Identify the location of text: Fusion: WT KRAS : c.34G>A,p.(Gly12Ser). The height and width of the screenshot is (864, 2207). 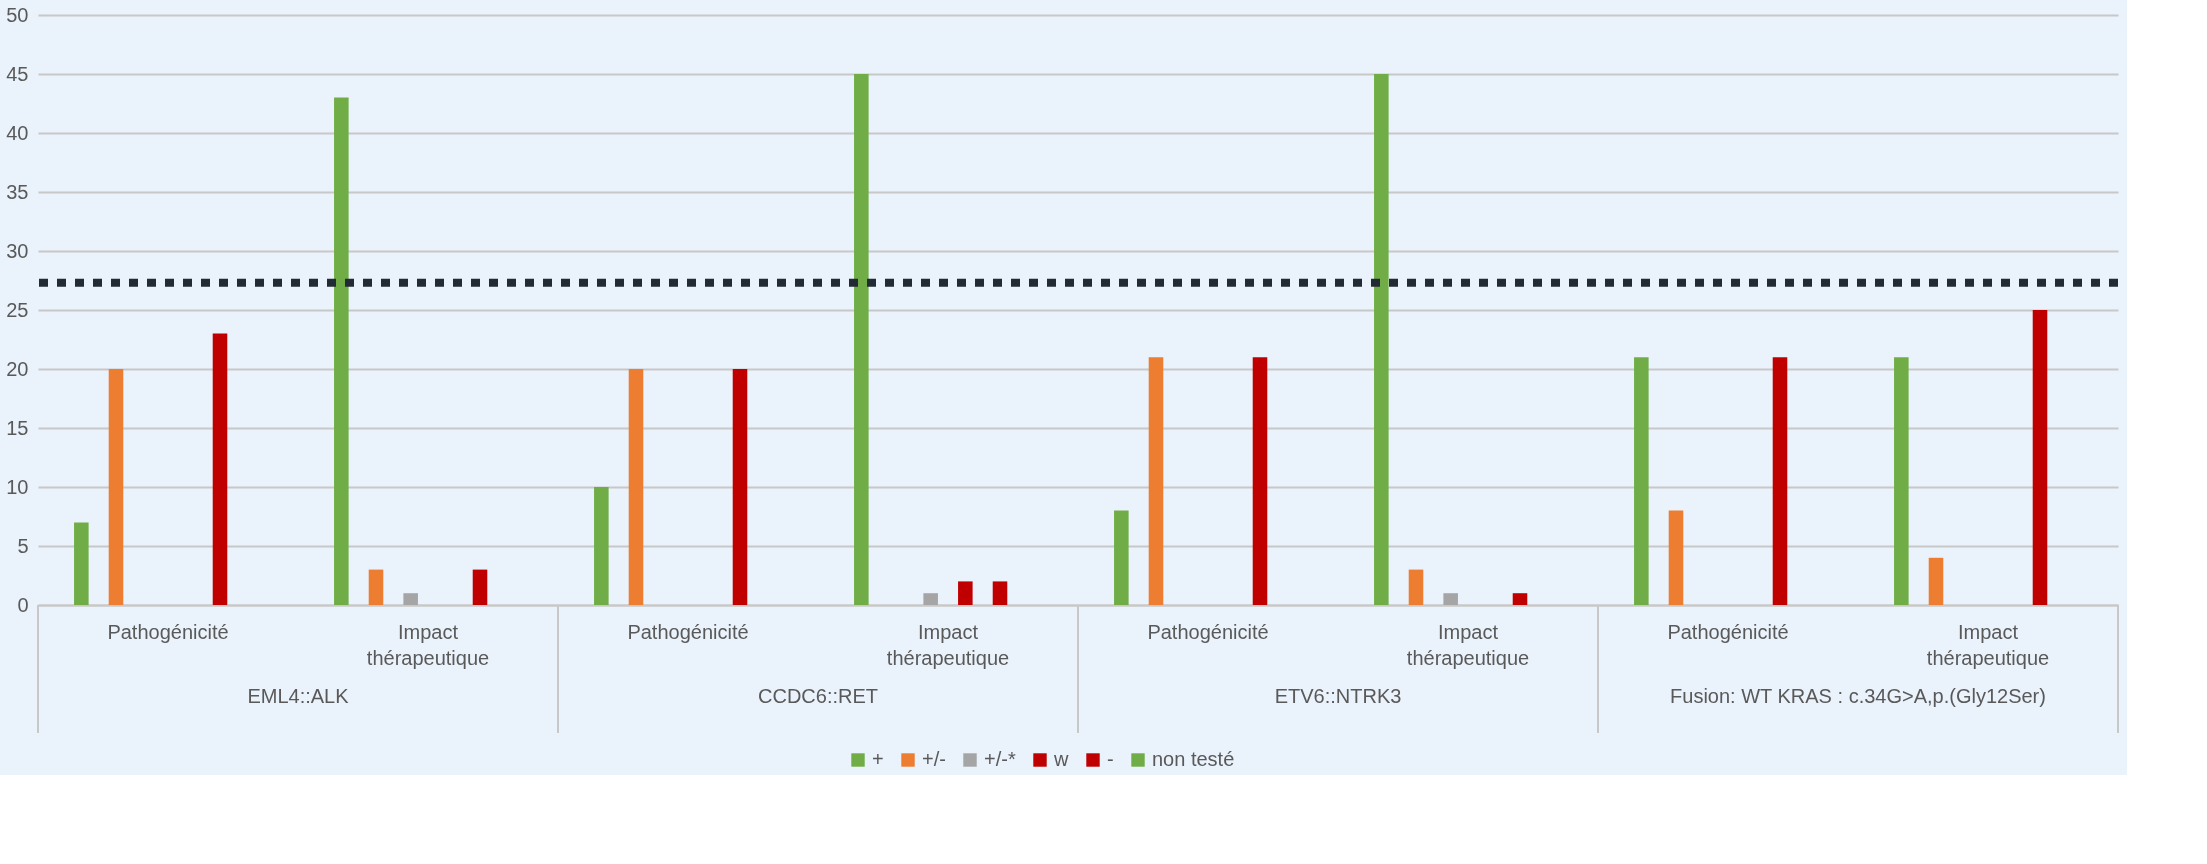
(1858, 696).